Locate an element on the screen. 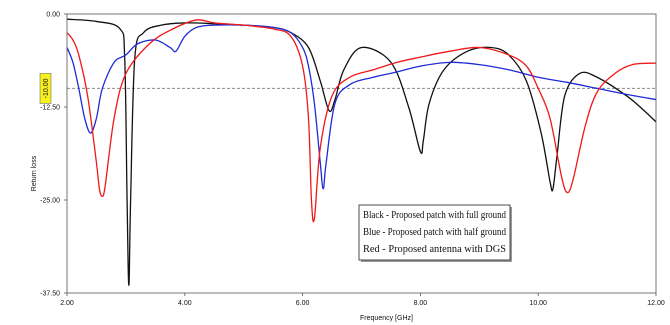  x-tick-label: 12.00 is located at coordinates (656, 303).